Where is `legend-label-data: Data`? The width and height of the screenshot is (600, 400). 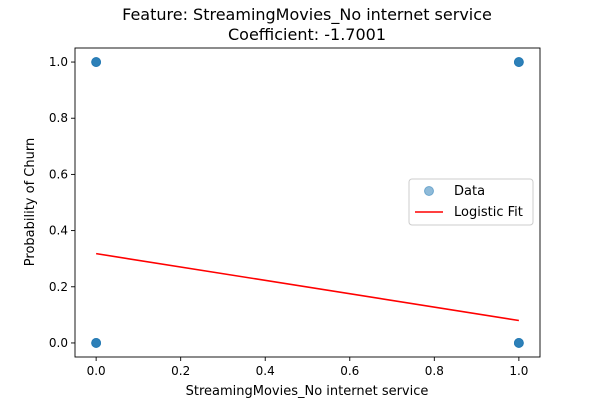
legend-label-data: Data is located at coordinates (469, 191).